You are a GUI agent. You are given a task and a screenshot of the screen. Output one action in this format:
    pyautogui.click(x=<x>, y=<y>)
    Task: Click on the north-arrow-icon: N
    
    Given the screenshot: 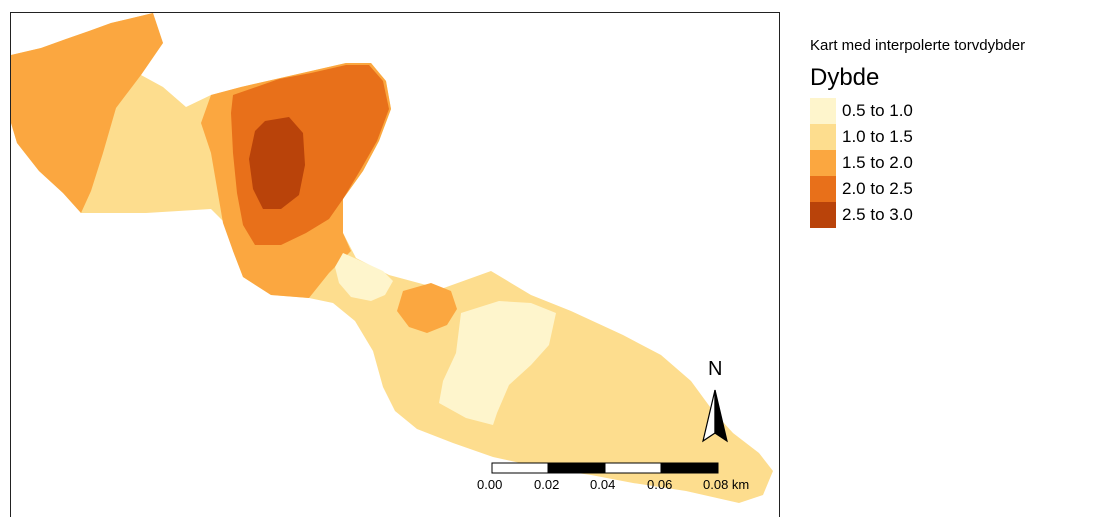 What is the action you would take?
    pyautogui.click(x=715, y=400)
    